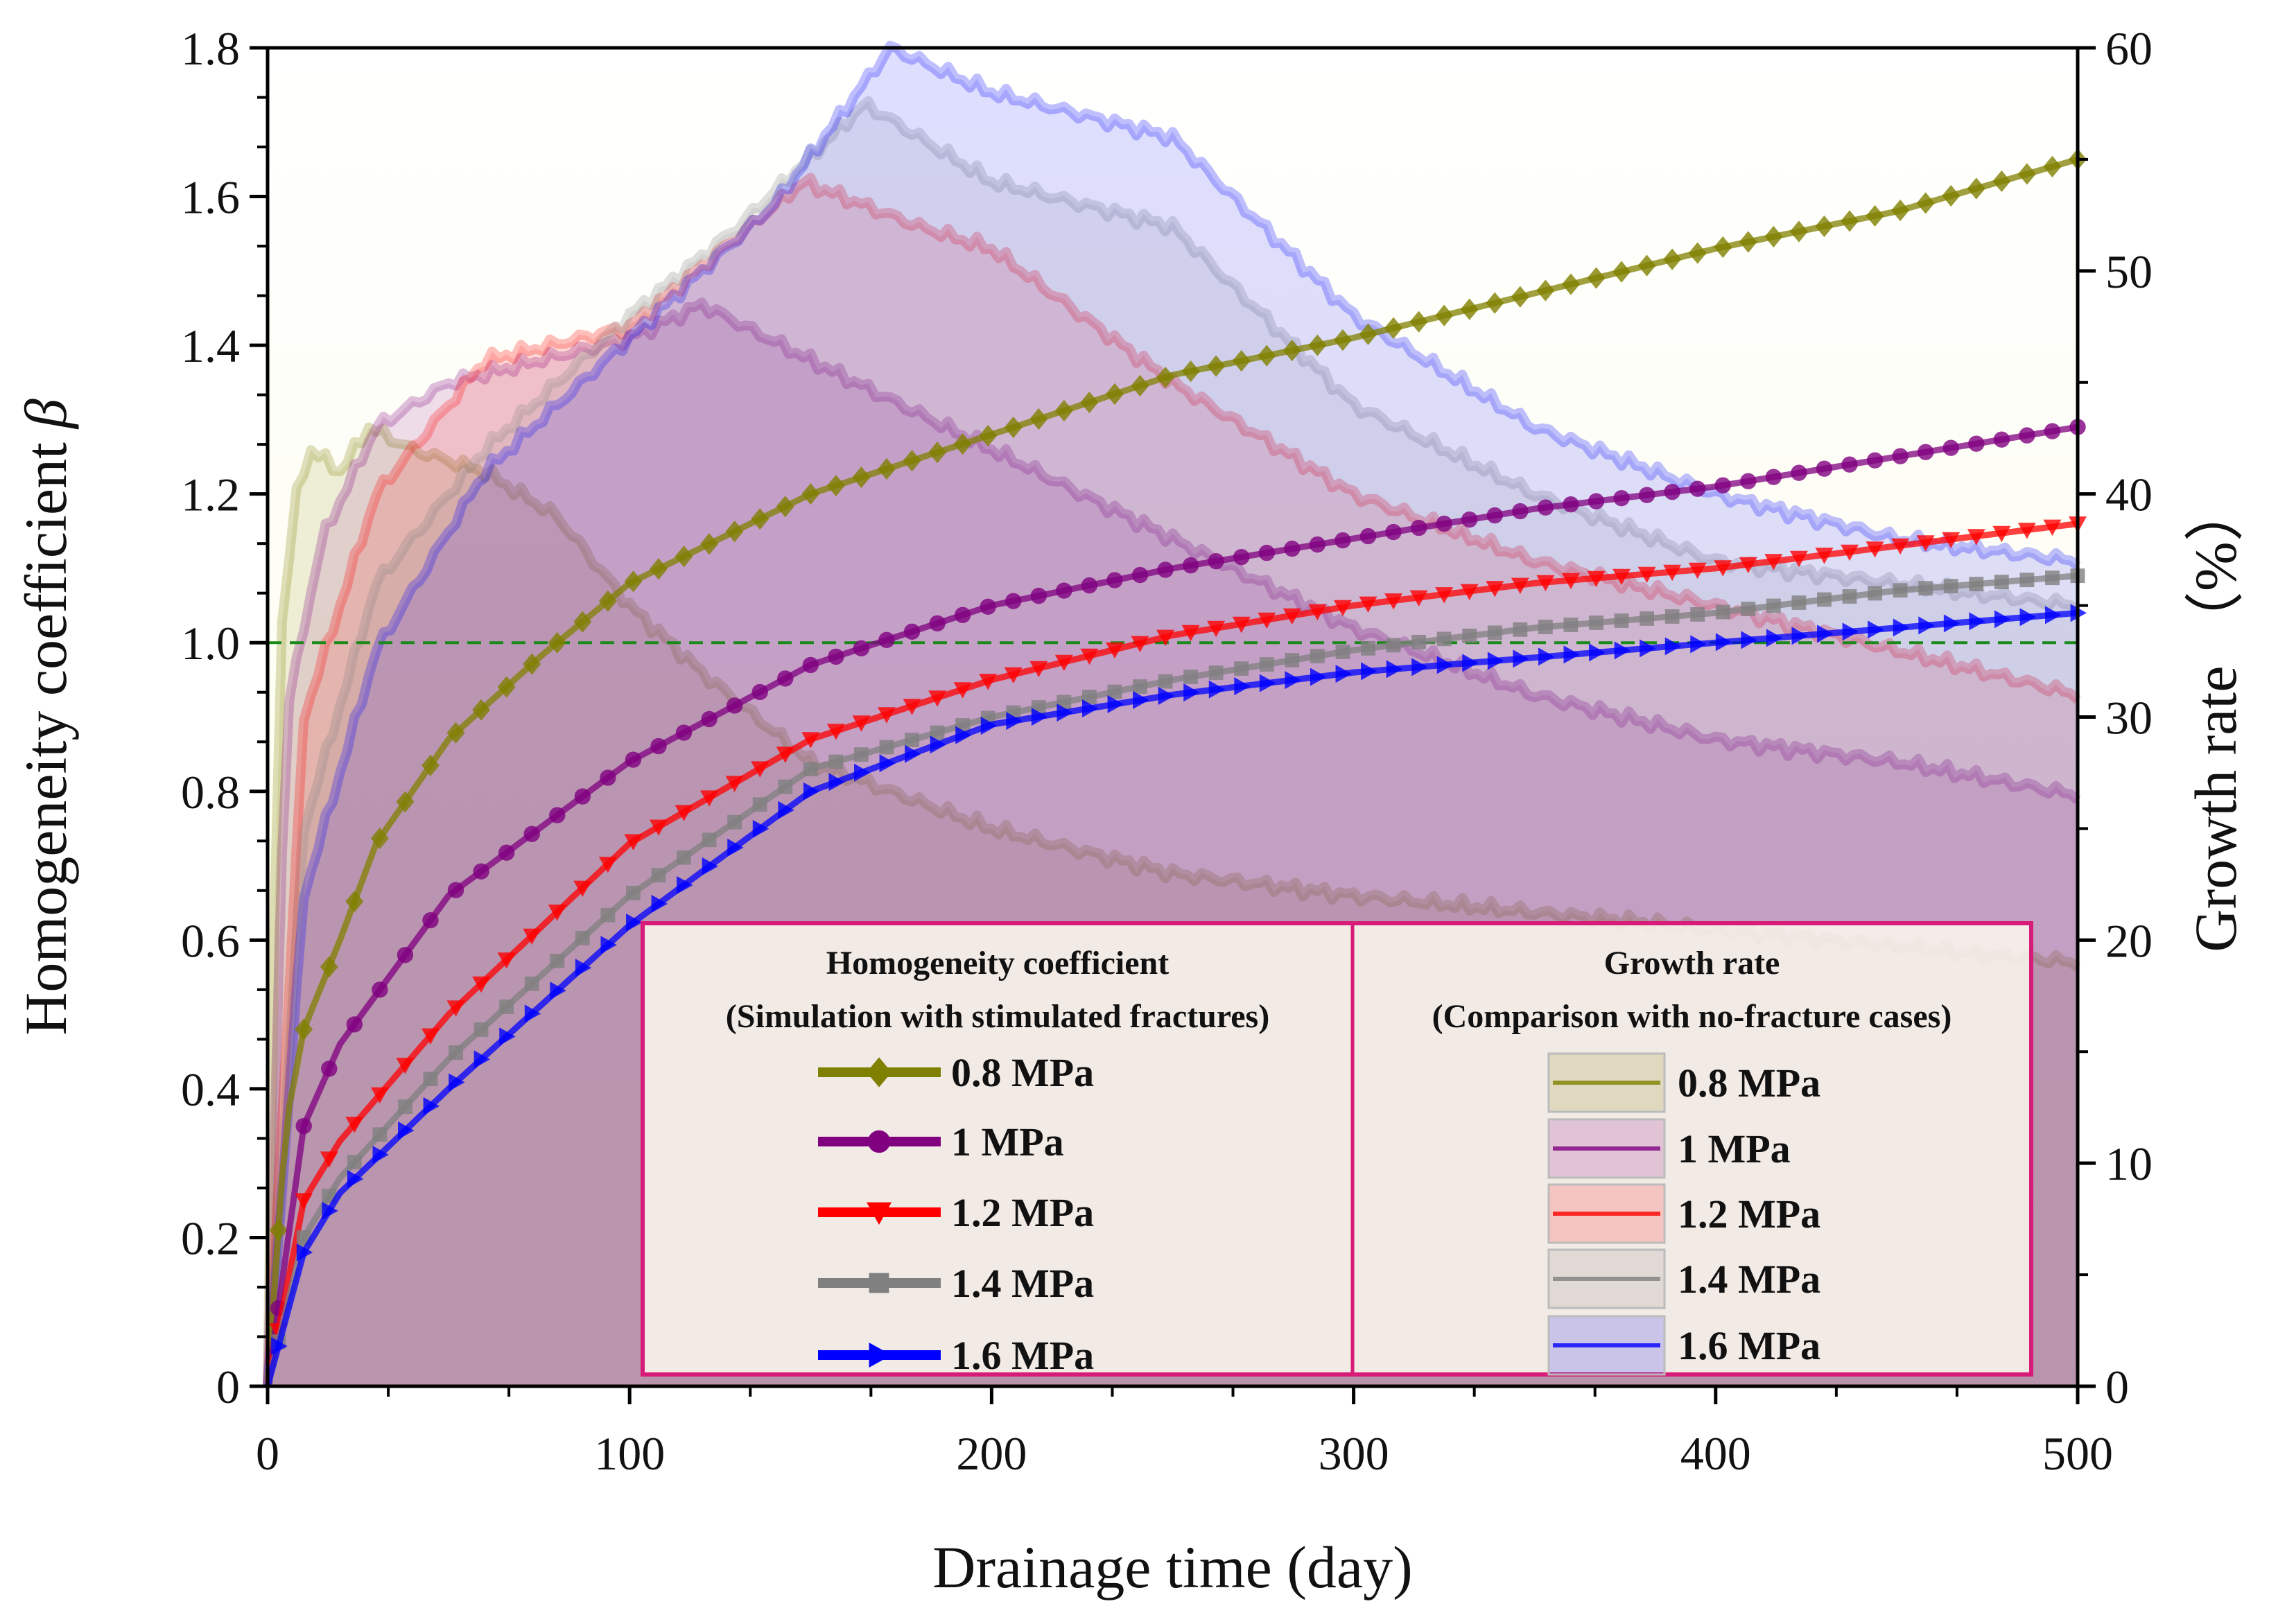 The height and width of the screenshot is (1624, 2269). What do you see at coordinates (210, 346) in the screenshot?
I see `y-tick-label: 1.4` at bounding box center [210, 346].